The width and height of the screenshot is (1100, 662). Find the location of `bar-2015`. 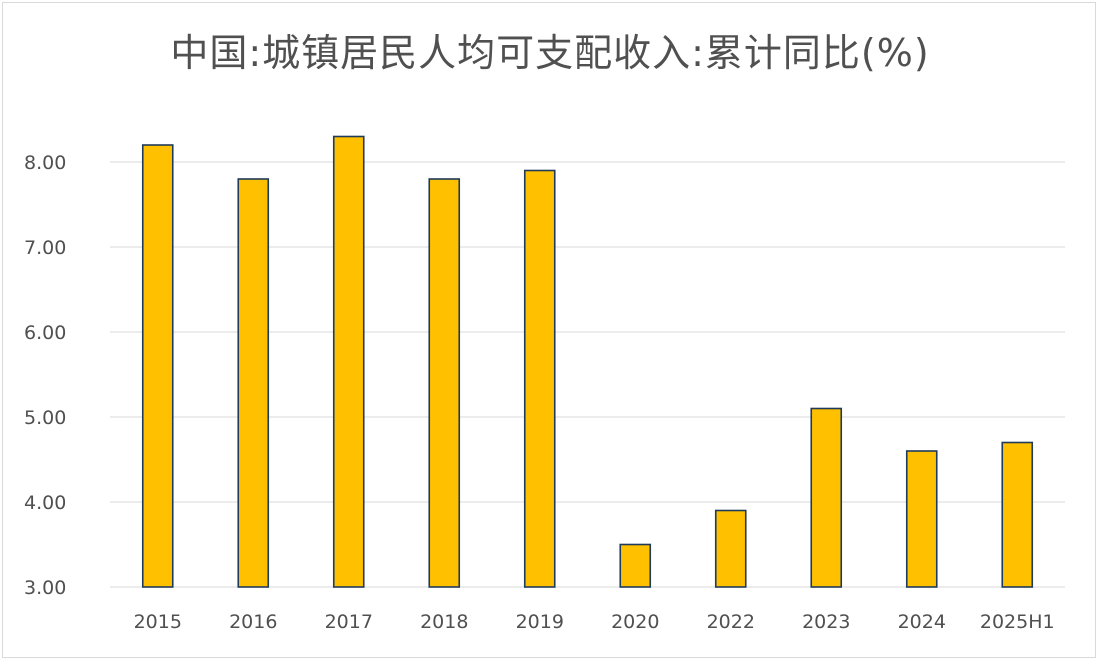

bar-2015 is located at coordinates (157, 366).